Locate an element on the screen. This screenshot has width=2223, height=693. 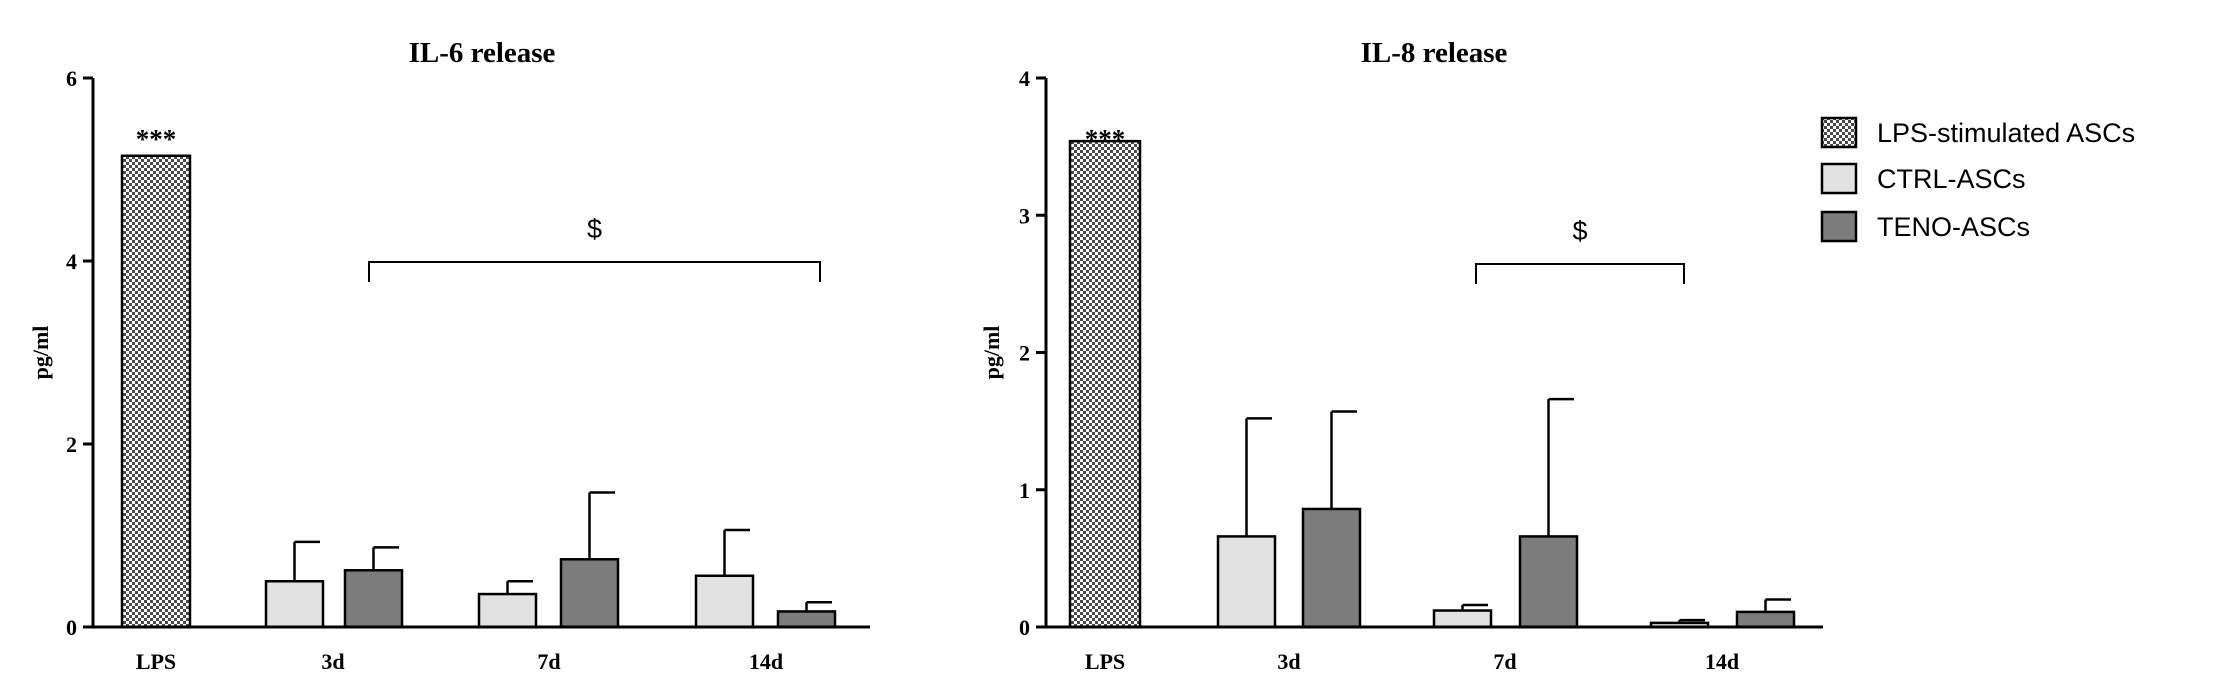
y-ticks: 0 2 4 6 is located at coordinates (79, 353).